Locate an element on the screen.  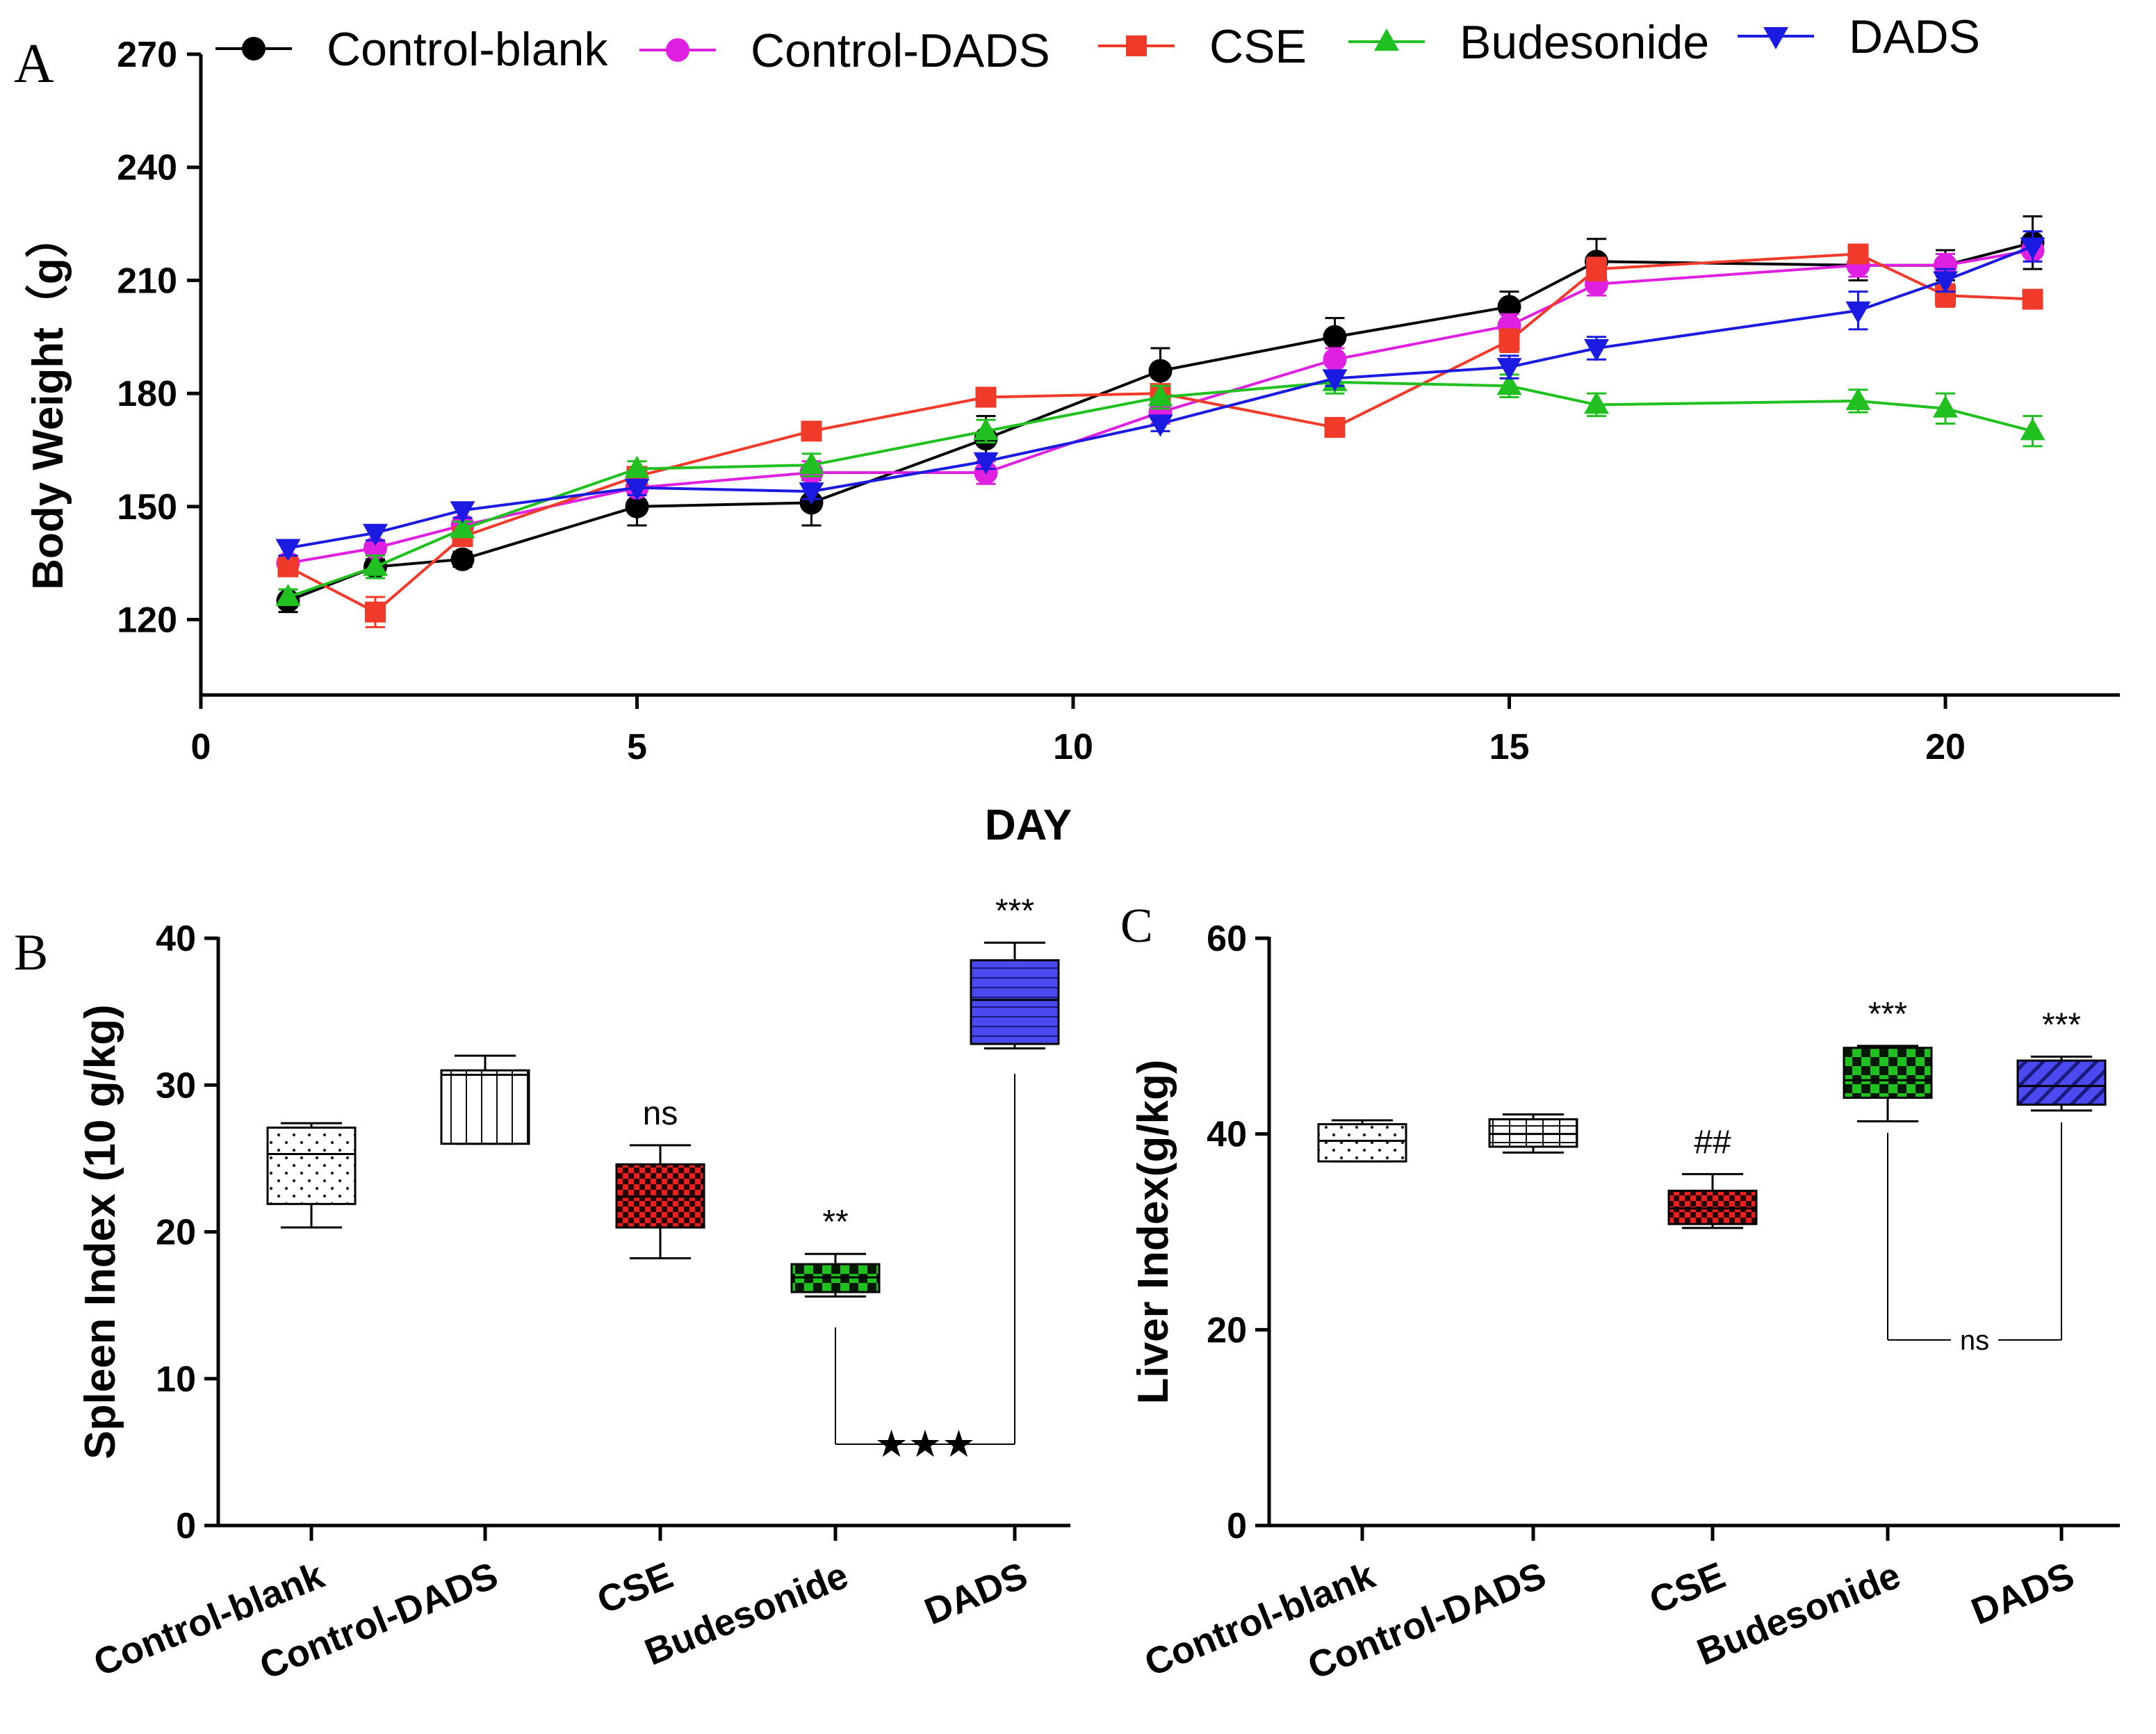
significance-label: ## is located at coordinates (1712, 1142).